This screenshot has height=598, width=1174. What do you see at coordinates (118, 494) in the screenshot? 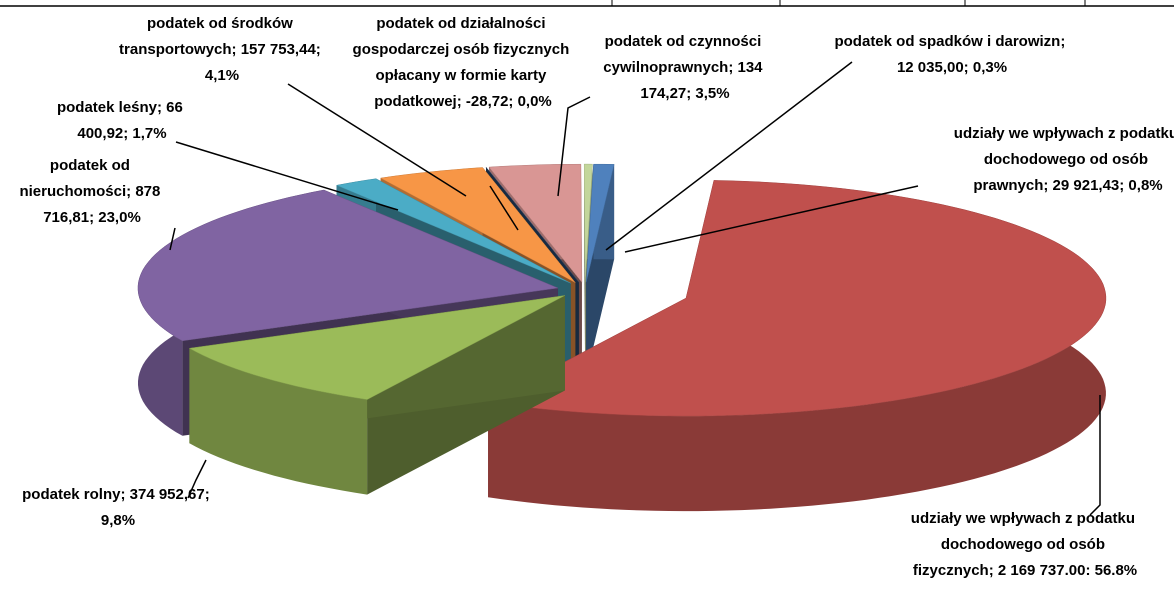
I see `data-label-line: podatek rolny; 374 952,67;` at bounding box center [118, 494].